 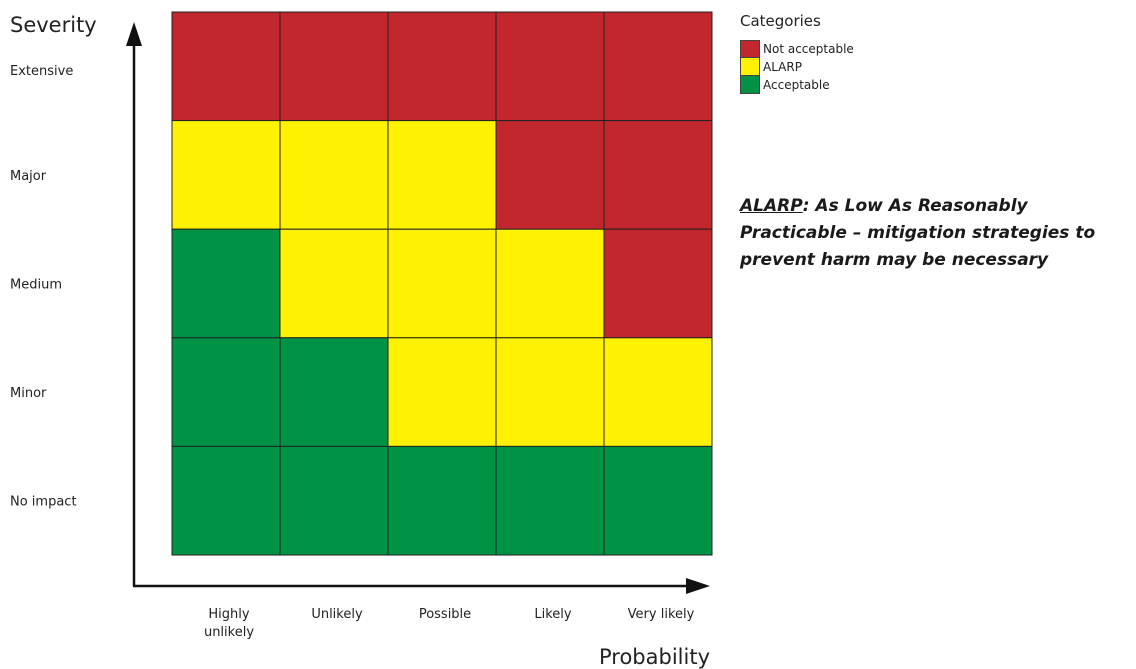 I want to click on legend-swatch-acceptable, so click(x=750, y=85).